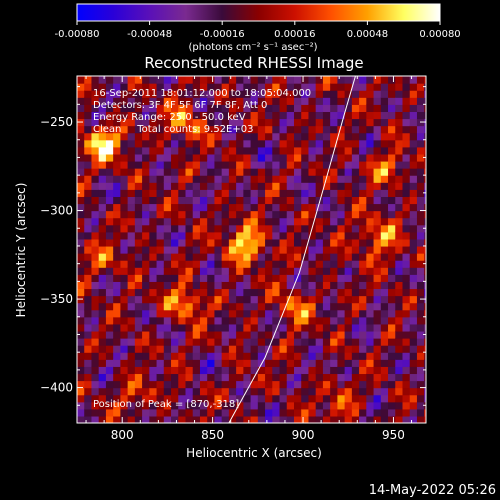 The width and height of the screenshot is (500, 500). What do you see at coordinates (254, 453) in the screenshot?
I see `x-axis-label: Heliocentric X (arcsec)` at bounding box center [254, 453].